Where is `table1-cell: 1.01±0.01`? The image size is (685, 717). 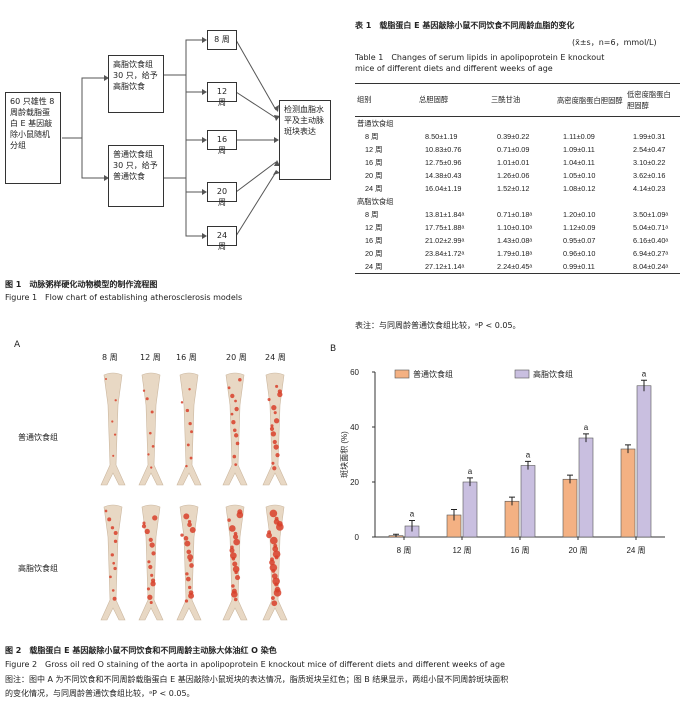
table1-cell: 1.01±0.01 is located at coordinates (513, 162).